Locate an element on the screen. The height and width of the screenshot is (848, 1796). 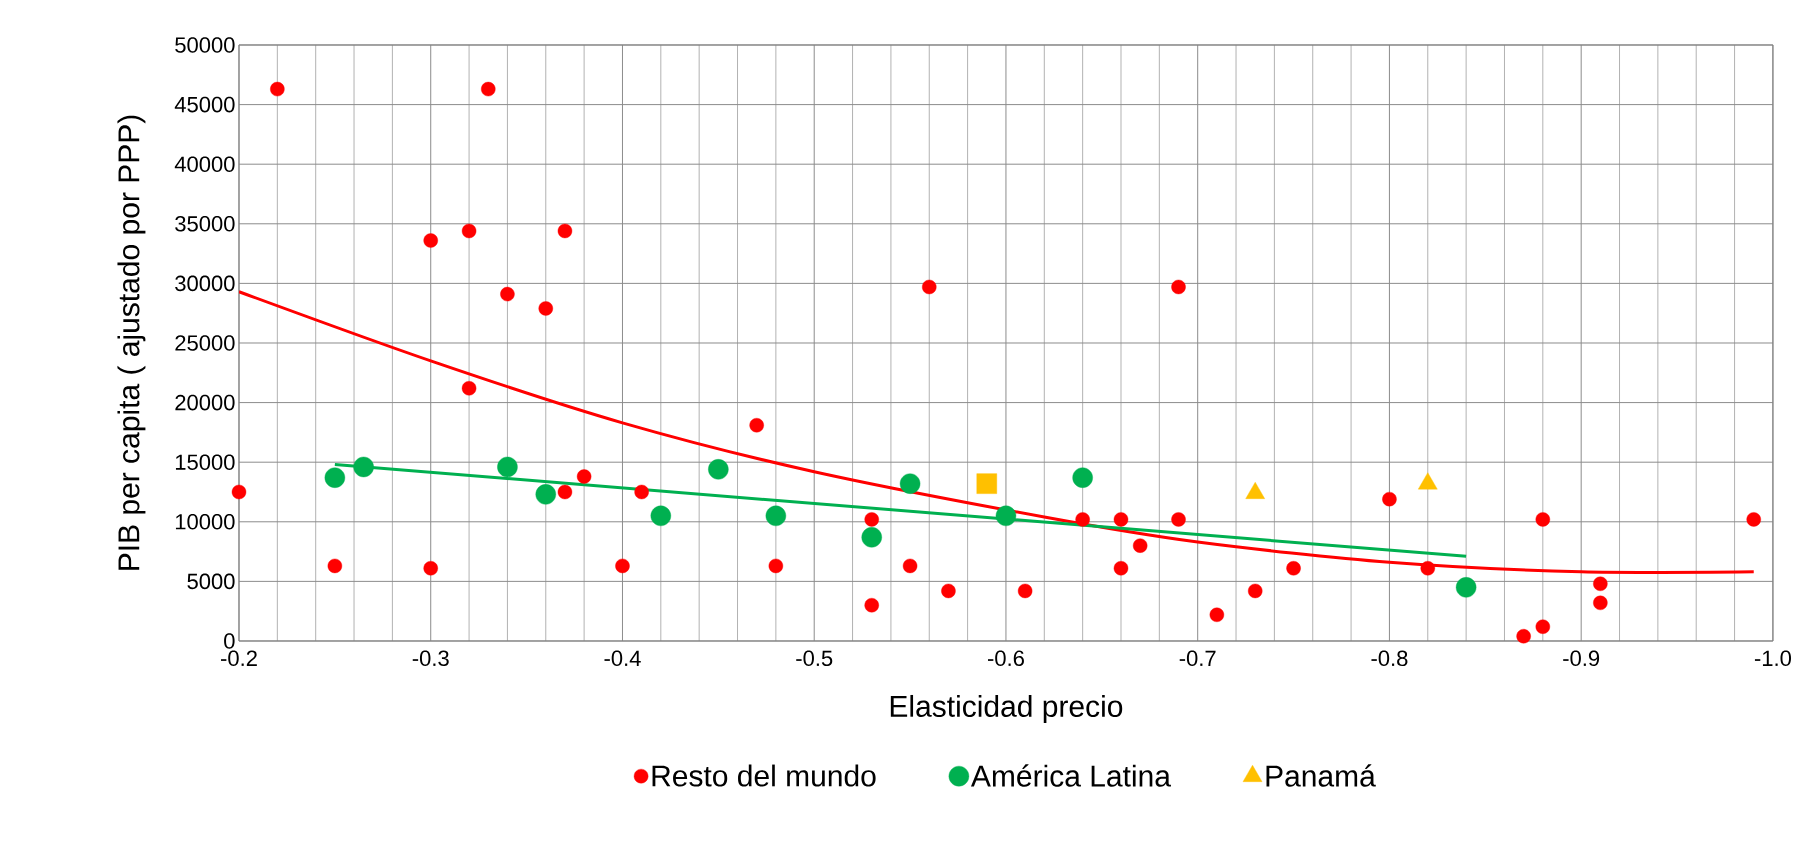
y-tick-label: 20000 is located at coordinates (205, 402).